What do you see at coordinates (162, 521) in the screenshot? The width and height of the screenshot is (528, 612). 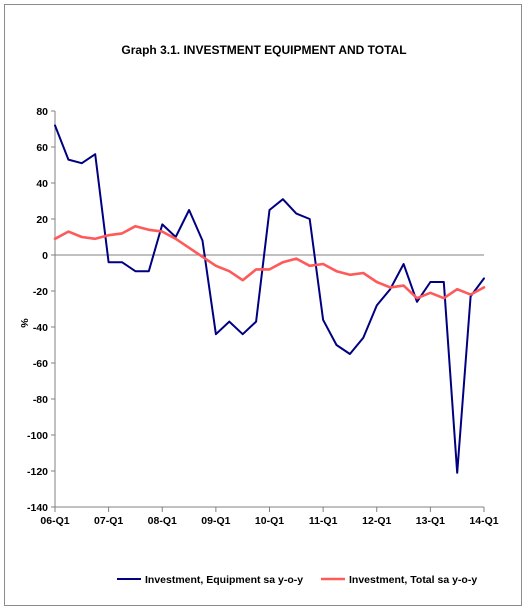 I see `x-tick-label: 08-Q1` at bounding box center [162, 521].